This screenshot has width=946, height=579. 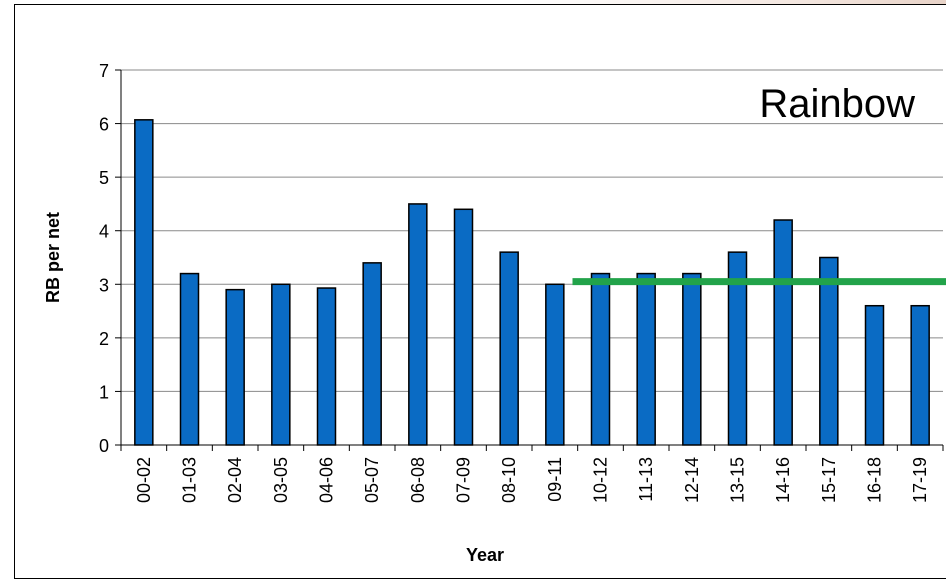 What do you see at coordinates (372, 480) in the screenshot?
I see `x-tick-label: 05-07` at bounding box center [372, 480].